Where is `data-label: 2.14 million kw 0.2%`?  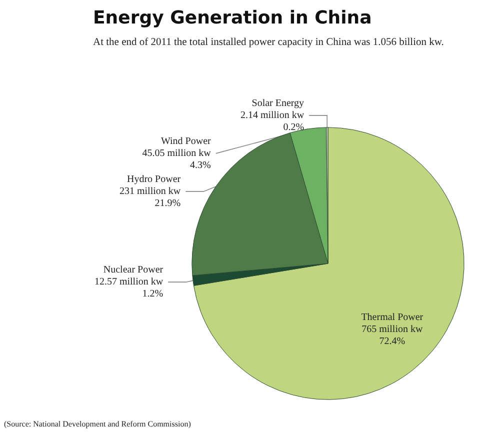
data-label: 2.14 million kw 0.2% is located at coordinates (272, 121).